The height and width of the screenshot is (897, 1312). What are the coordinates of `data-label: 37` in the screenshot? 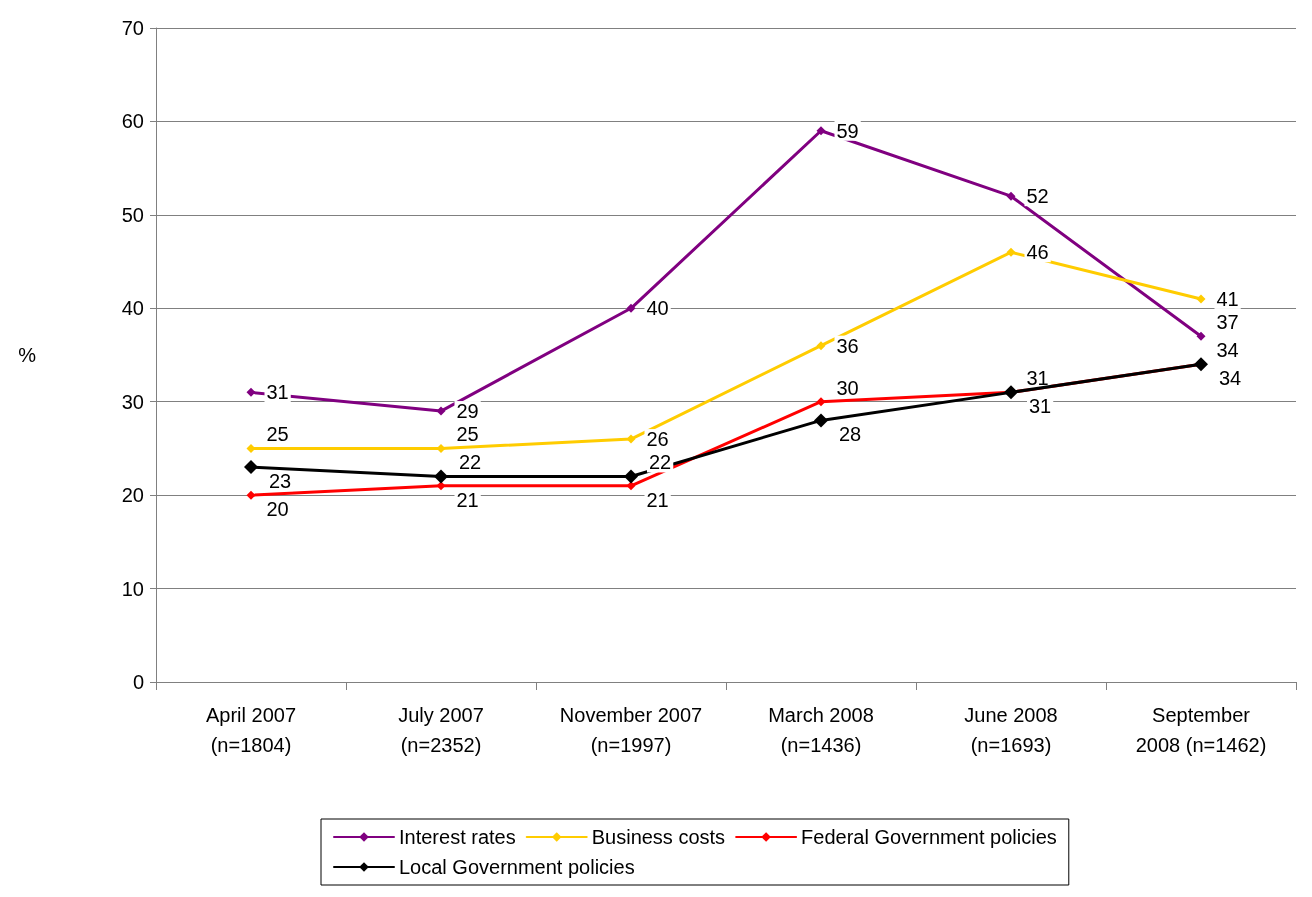 It's located at (1227, 322).